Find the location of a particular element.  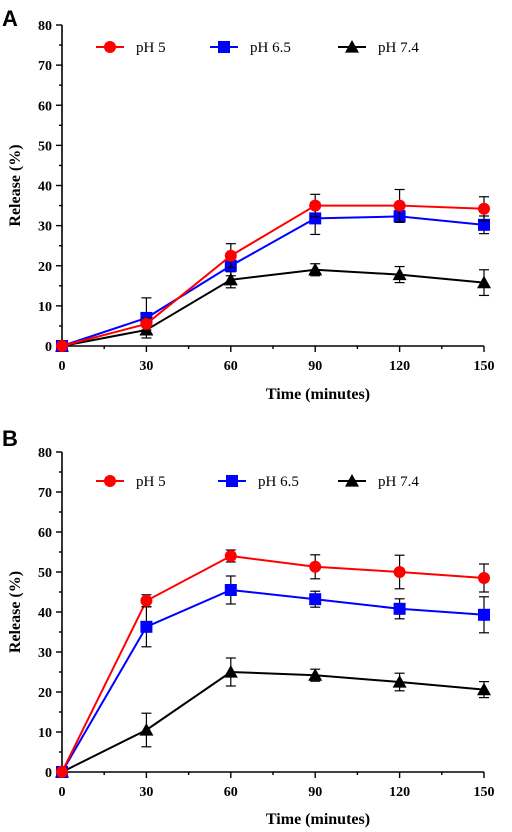

panel-letter: A is located at coordinates (10, 18).